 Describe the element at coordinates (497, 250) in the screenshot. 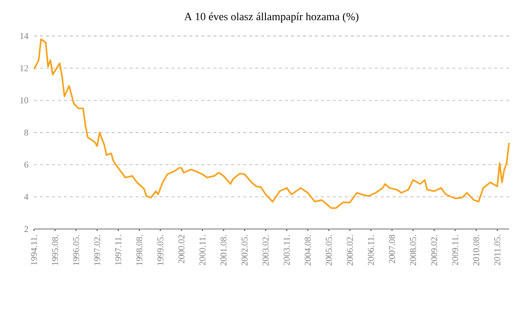

I see `x-tick-label: 2011.05.` at that location.